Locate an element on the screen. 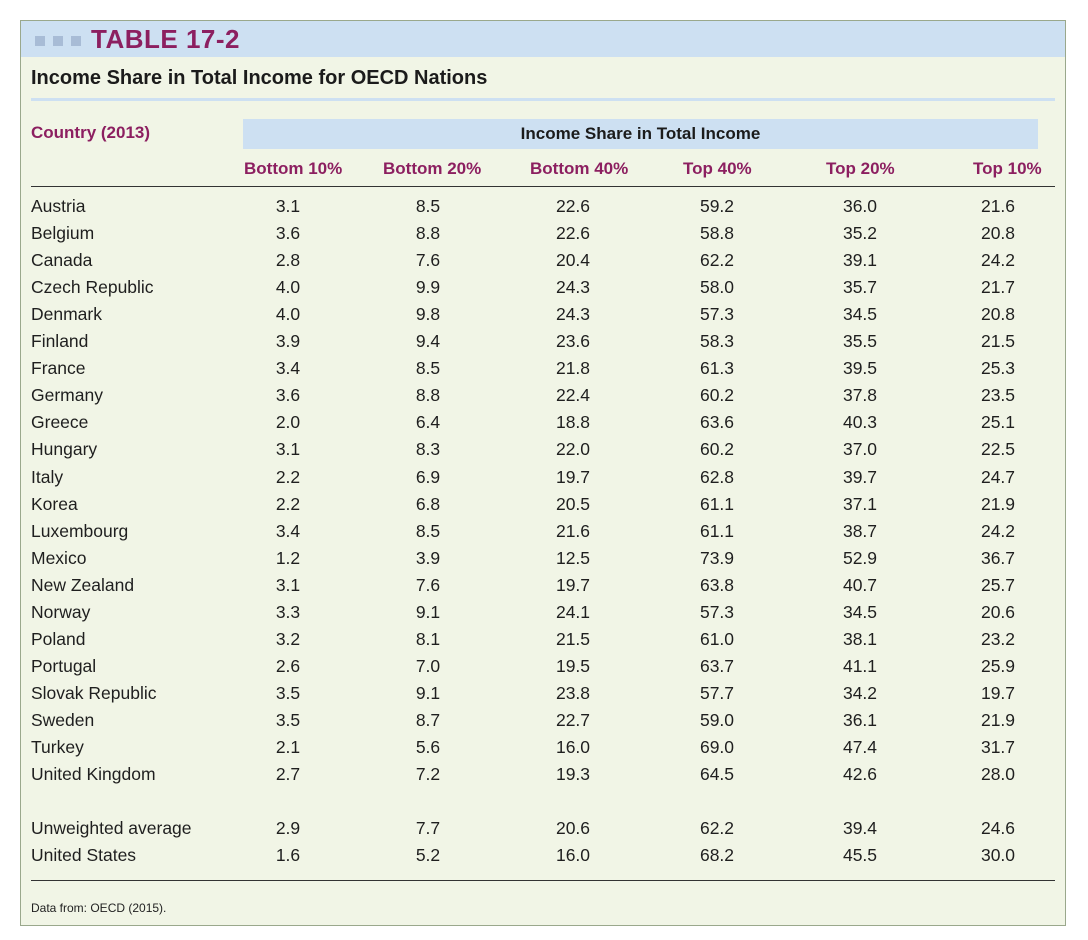 This screenshot has width=1088, height=940. table-row: Finland 3.9 9.4 23.6 58.3 35.5 21.5 is located at coordinates (543, 341).